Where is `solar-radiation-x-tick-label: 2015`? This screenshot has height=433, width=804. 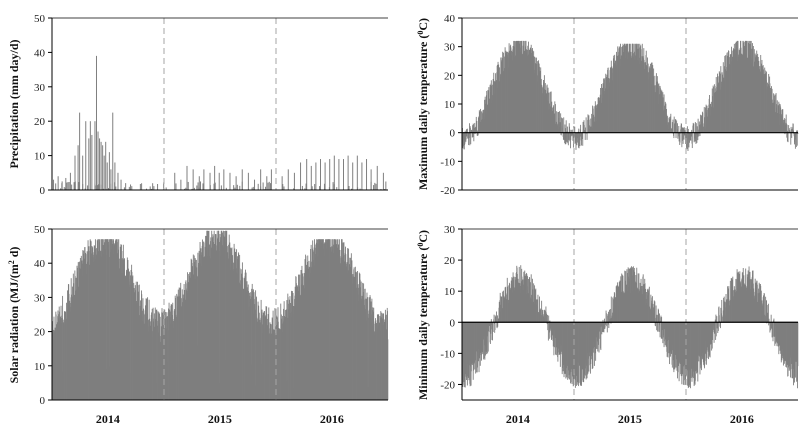
solar-radiation-x-tick-label: 2015 is located at coordinates (220, 419).